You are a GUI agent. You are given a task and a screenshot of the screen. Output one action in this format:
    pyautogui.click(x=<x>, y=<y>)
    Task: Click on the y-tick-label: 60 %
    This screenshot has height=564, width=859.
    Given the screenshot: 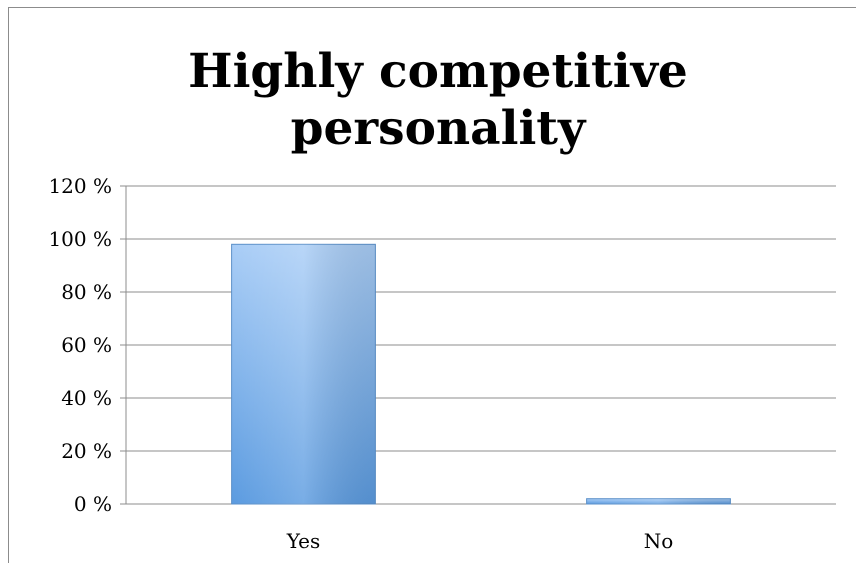 What is the action you would take?
    pyautogui.click(x=86, y=345)
    